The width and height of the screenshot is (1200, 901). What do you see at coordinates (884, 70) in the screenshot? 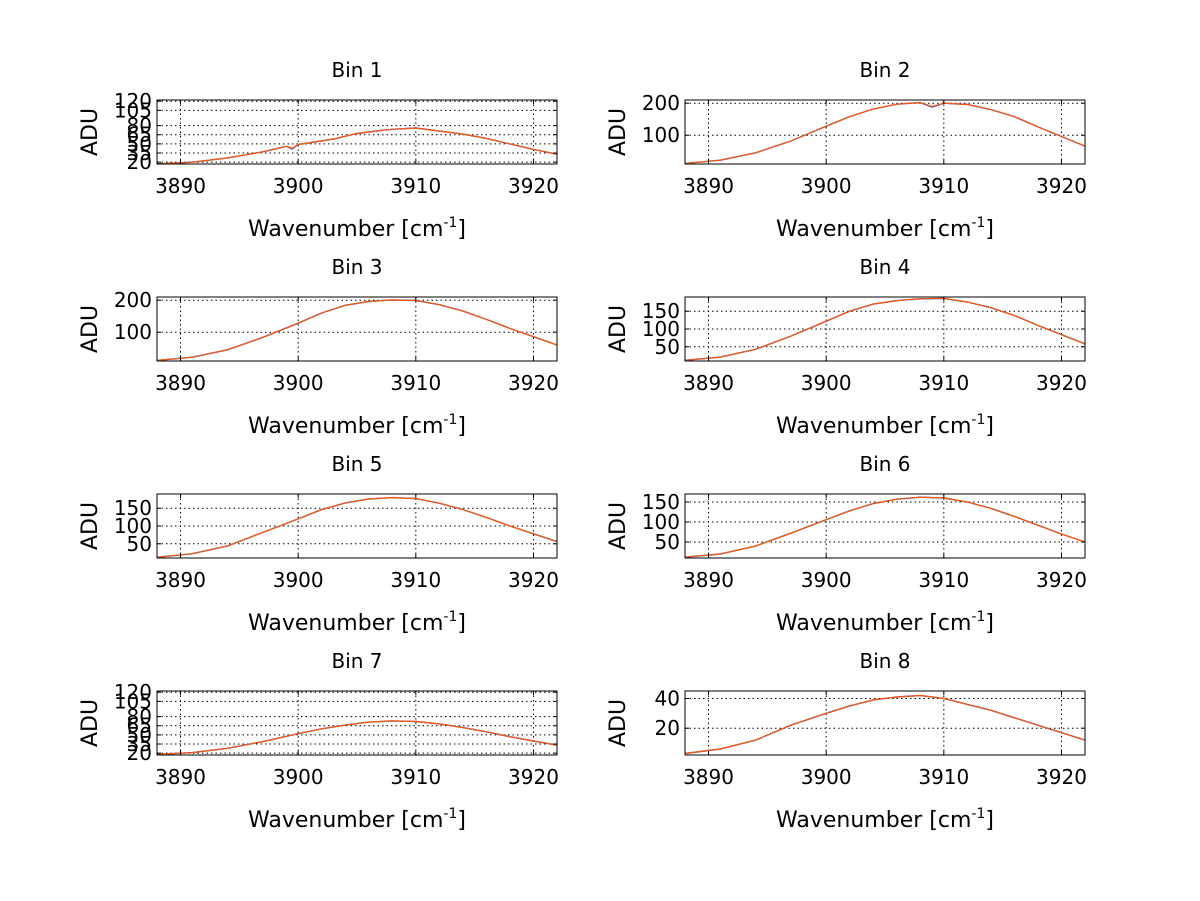
I see `subplot-title: Bin 2` at bounding box center [884, 70].